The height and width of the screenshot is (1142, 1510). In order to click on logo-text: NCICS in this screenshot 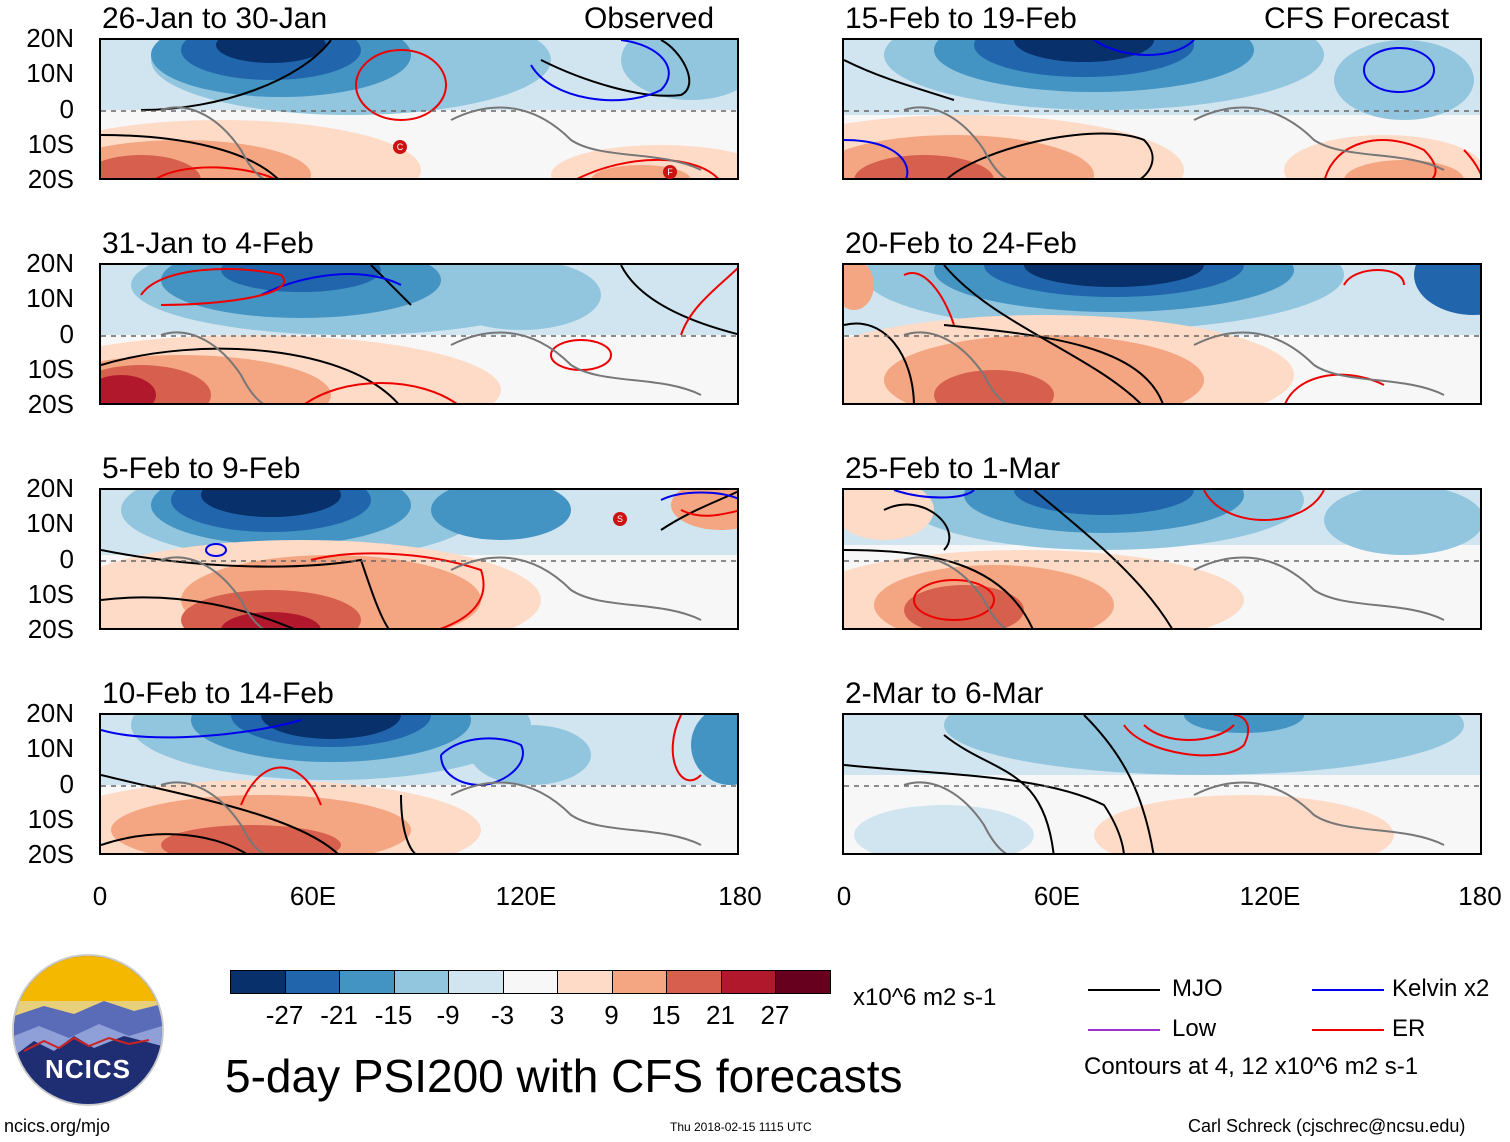, I will do `click(88, 1069)`.